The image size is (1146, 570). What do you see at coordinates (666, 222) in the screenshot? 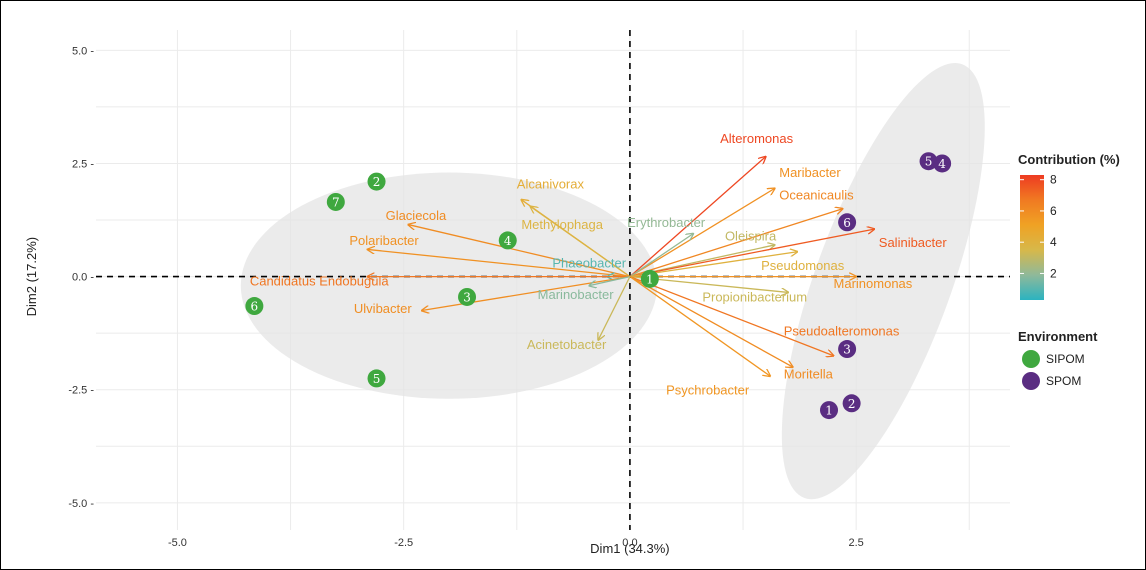
I see `arrow-label-erythrobacter: Erythrobacter` at bounding box center [666, 222].